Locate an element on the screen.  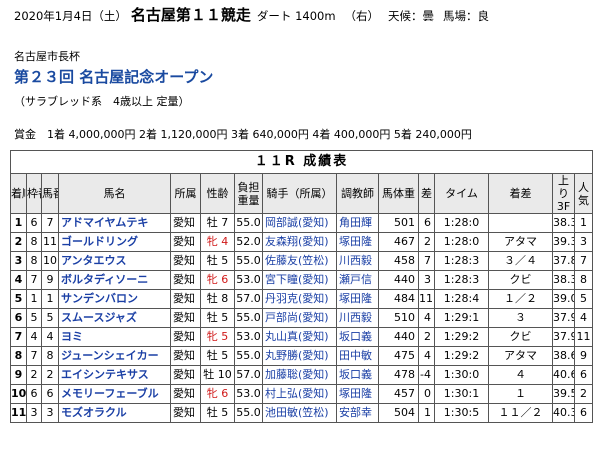
jockey-link: 友森翔(愛知) is located at coordinates (299, 242).